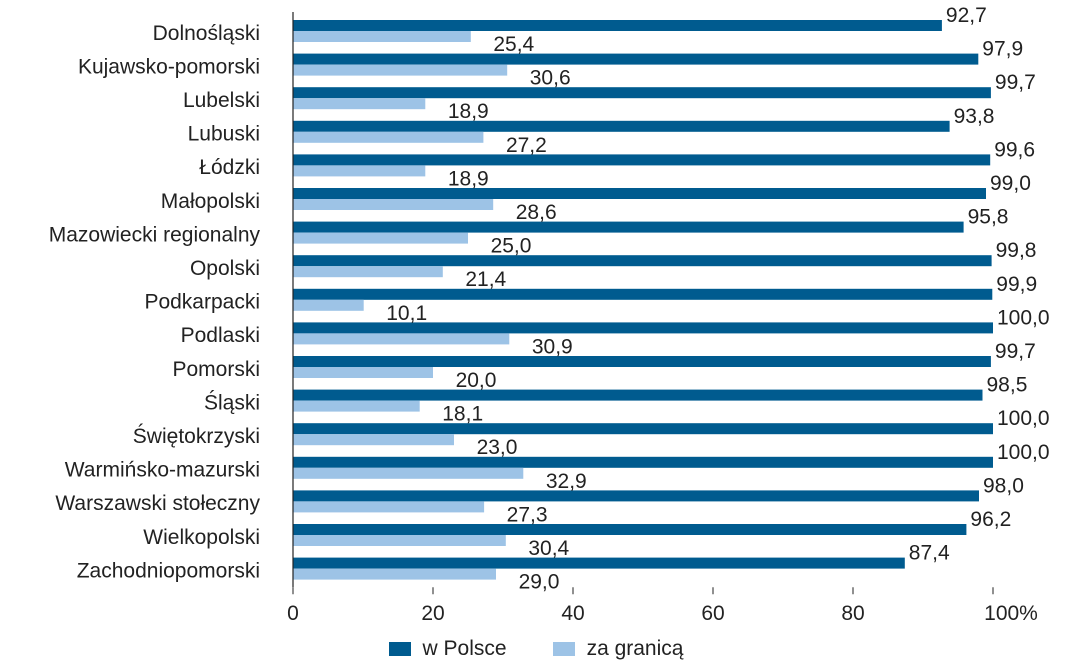 The height and width of the screenshot is (664, 1072). I want to click on category-label: Opolski, so click(225, 268).